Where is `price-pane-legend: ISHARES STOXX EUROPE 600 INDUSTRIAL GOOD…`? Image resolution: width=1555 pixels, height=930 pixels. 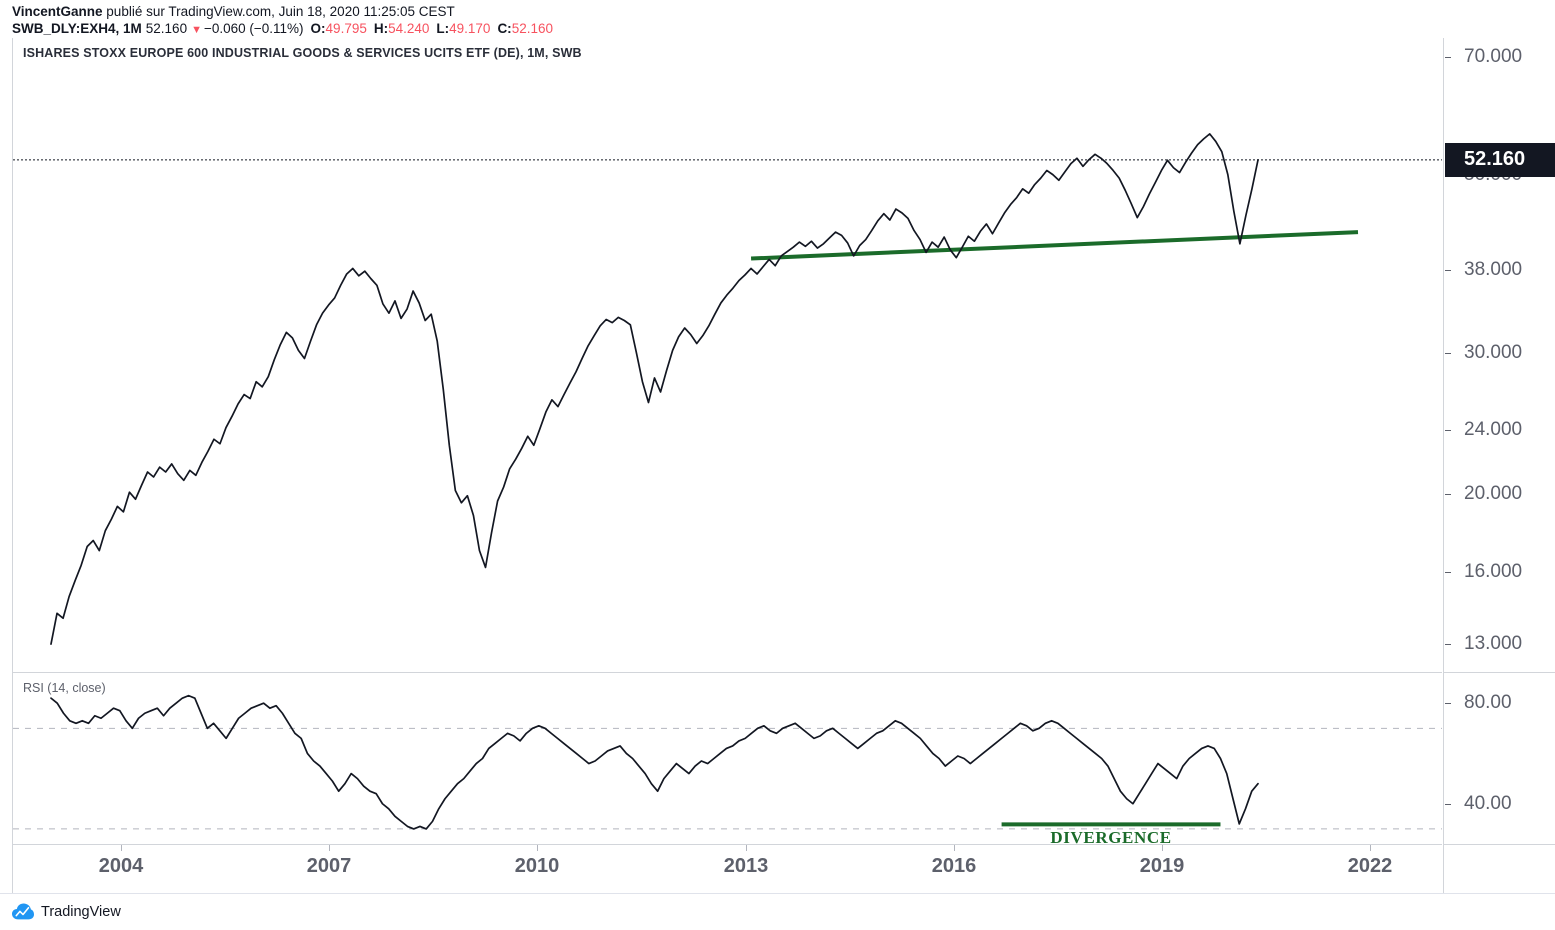
price-pane-legend: ISHARES STOXX EUROPE 600 INDUSTRIAL GOOD… is located at coordinates (302, 53).